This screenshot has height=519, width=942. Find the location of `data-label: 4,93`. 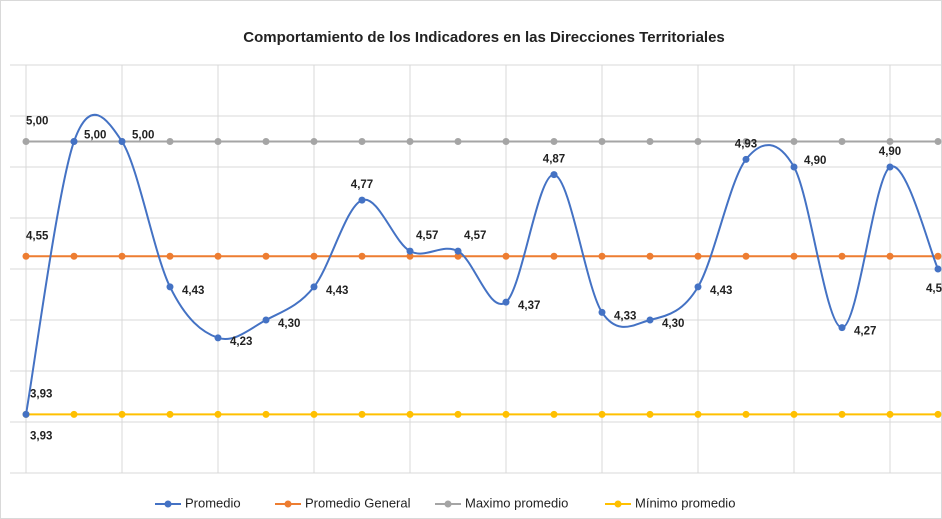

data-label: 4,93 is located at coordinates (746, 144).